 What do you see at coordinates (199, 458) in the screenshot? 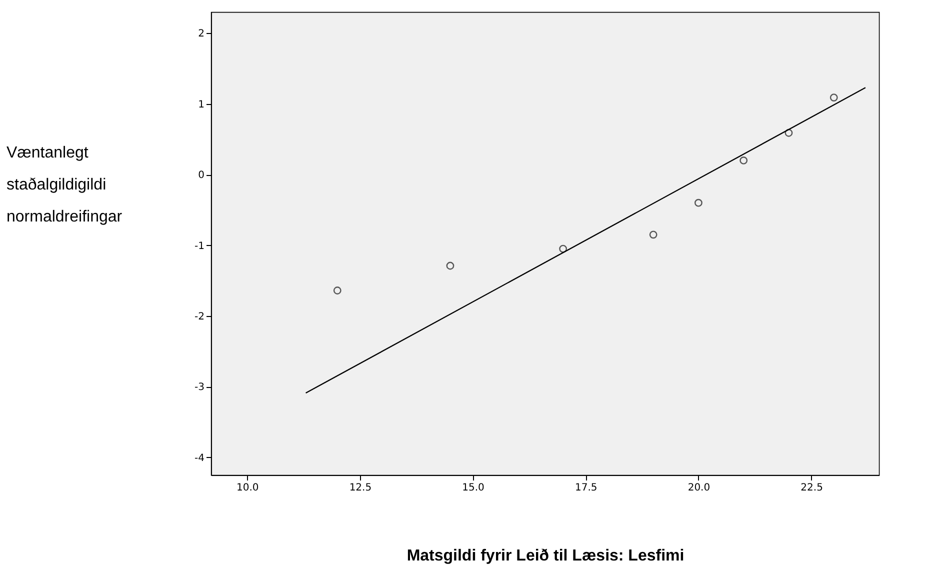
I see `y-tick-label: -4` at bounding box center [199, 458].